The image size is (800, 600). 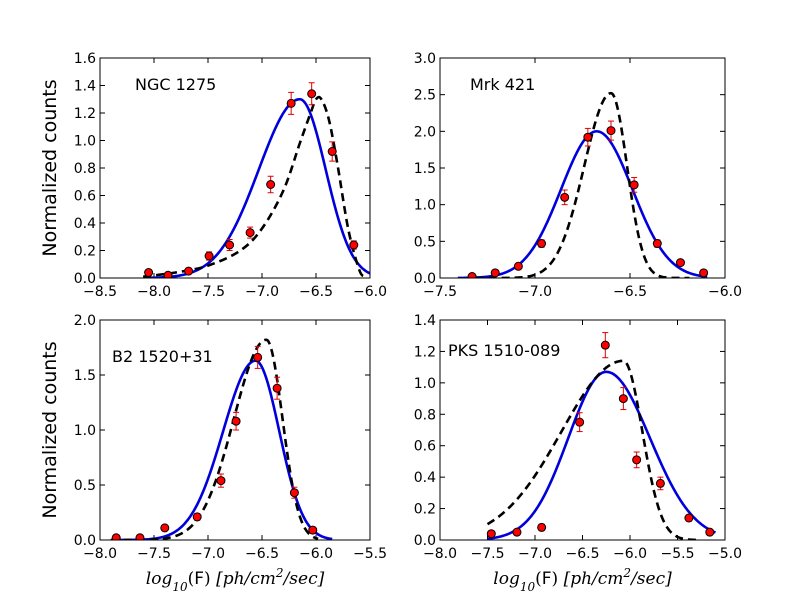 I want to click on y-axis-label: Normalized counts, so click(x=50, y=429).